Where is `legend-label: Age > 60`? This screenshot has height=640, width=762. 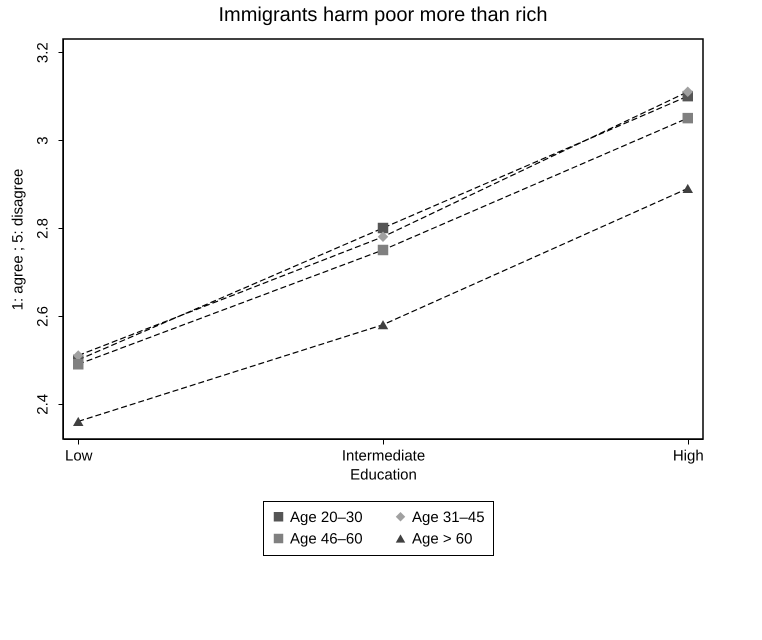
legend-label: Age > 60 is located at coordinates (442, 539).